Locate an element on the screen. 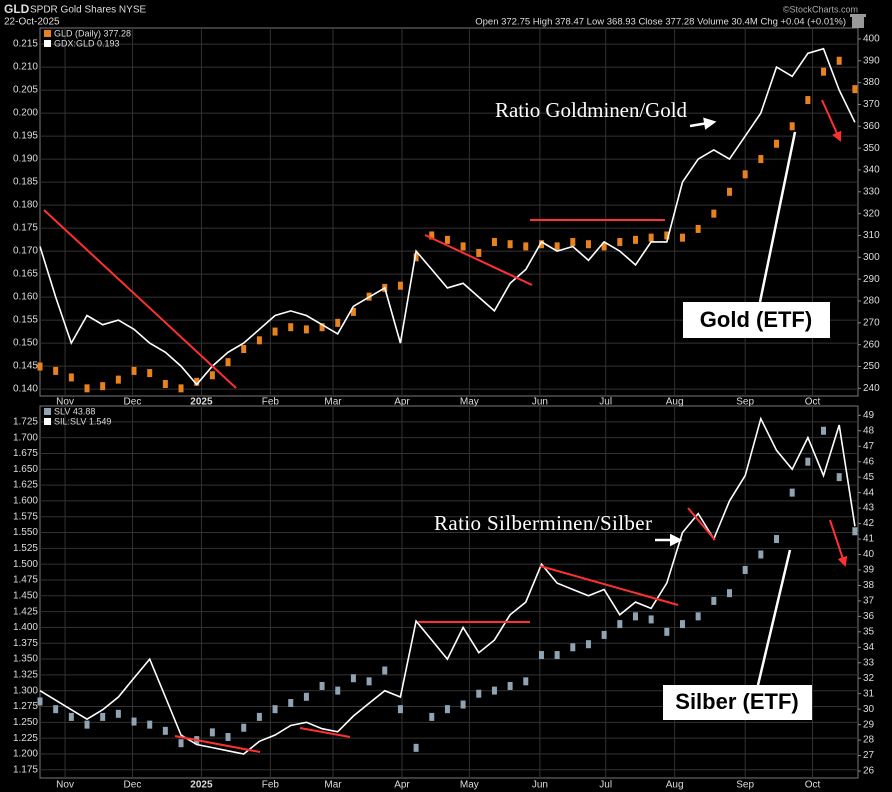 The image size is (892, 792). credit: ©StockCharts.com is located at coordinates (820, 9).